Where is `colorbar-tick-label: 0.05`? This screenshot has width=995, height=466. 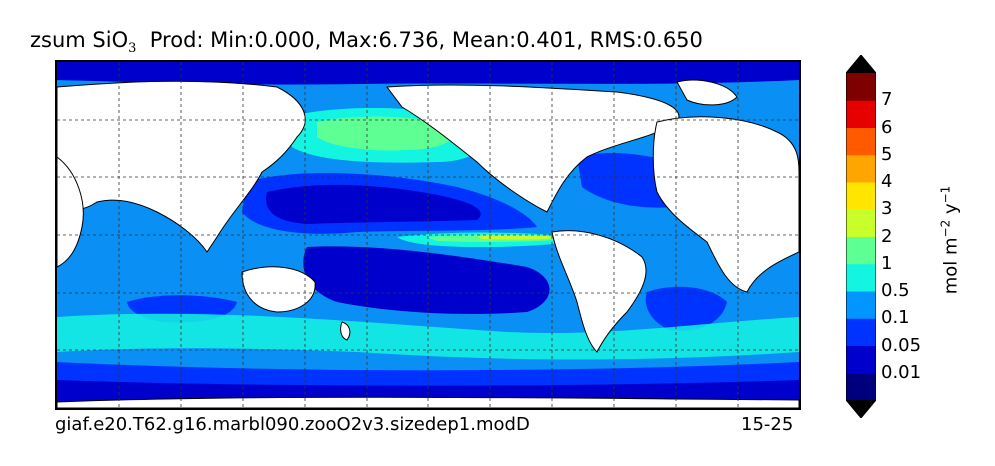
colorbar-tick-label: 0.05 is located at coordinates (901, 345).